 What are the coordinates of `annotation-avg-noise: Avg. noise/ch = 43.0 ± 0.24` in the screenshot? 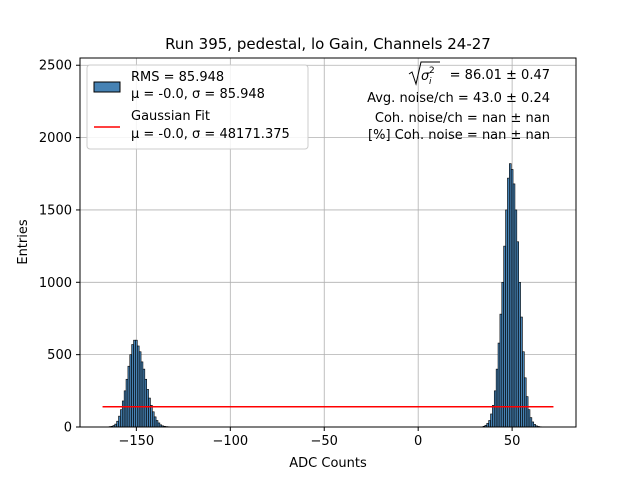 It's located at (458, 98).